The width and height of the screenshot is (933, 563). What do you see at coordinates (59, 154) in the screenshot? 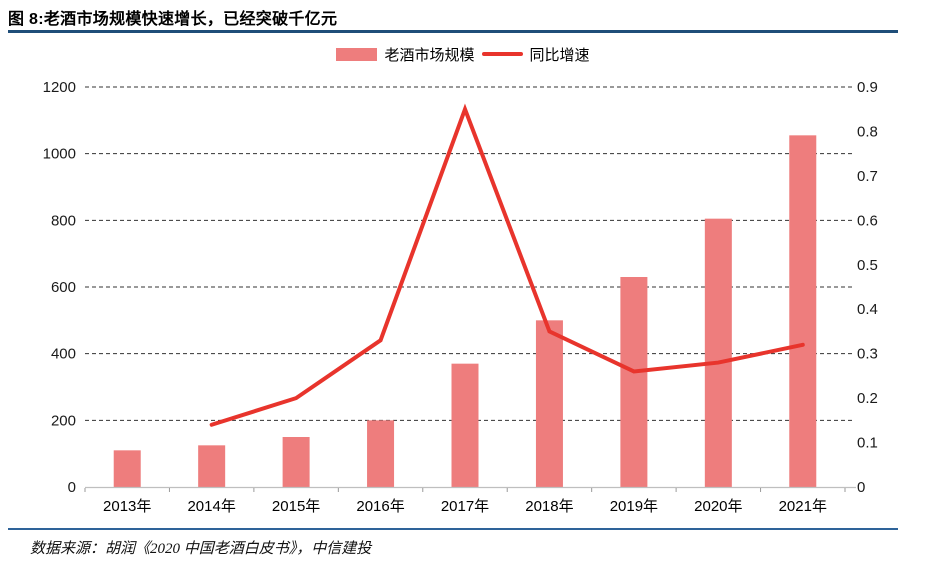
I see `y-axis-left-tick-label: 1000` at bounding box center [59, 154].